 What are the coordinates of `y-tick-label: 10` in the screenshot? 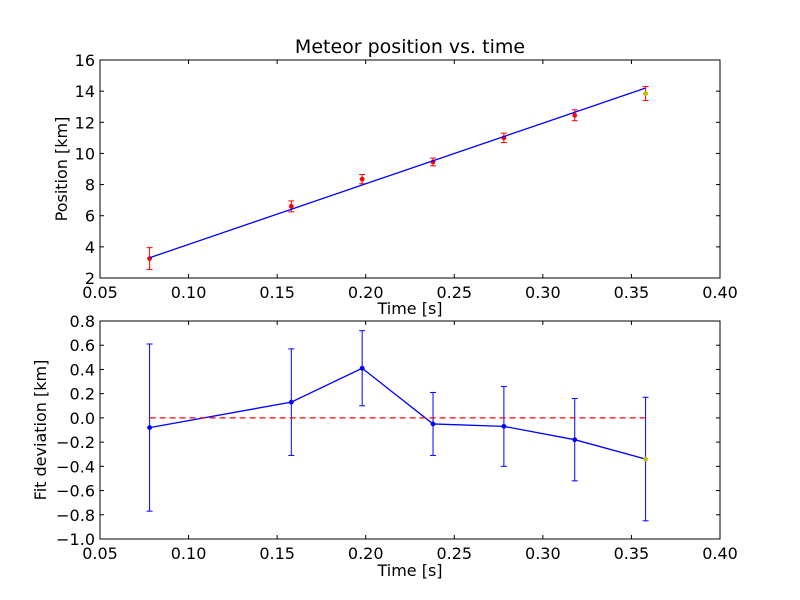 It's located at (85, 153).